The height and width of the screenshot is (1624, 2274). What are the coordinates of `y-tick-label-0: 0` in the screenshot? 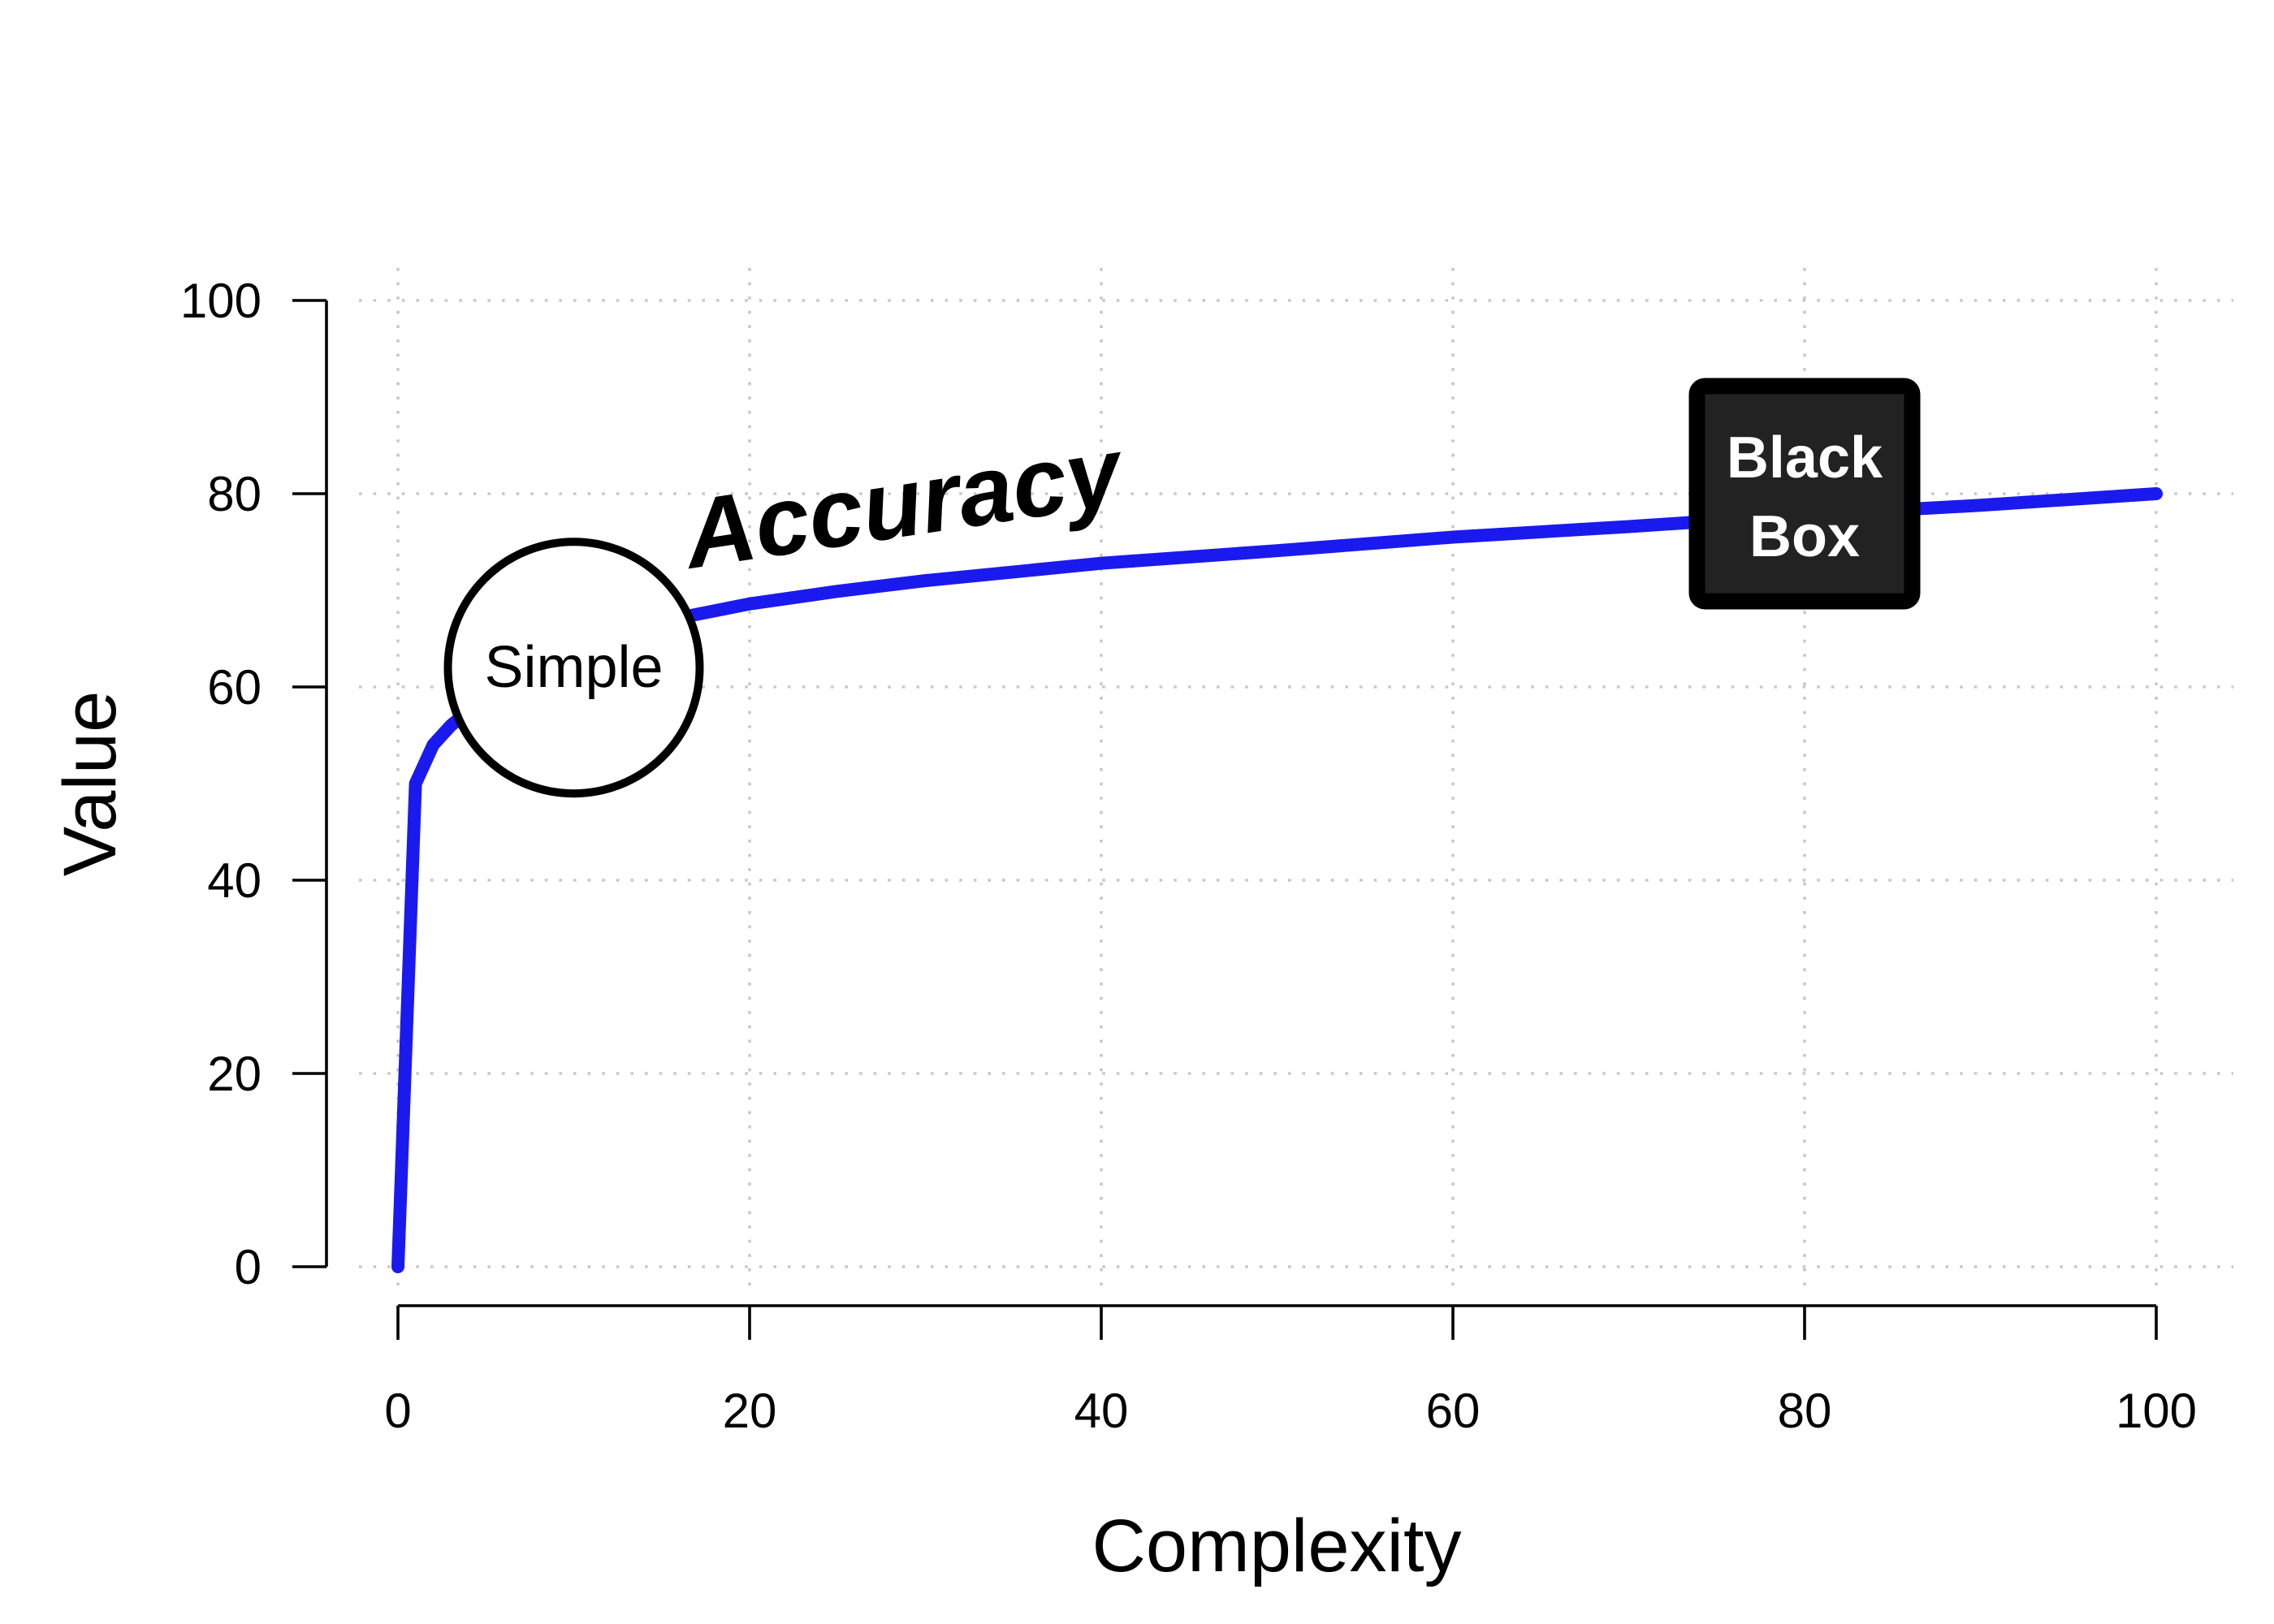 It's located at (249, 1267).